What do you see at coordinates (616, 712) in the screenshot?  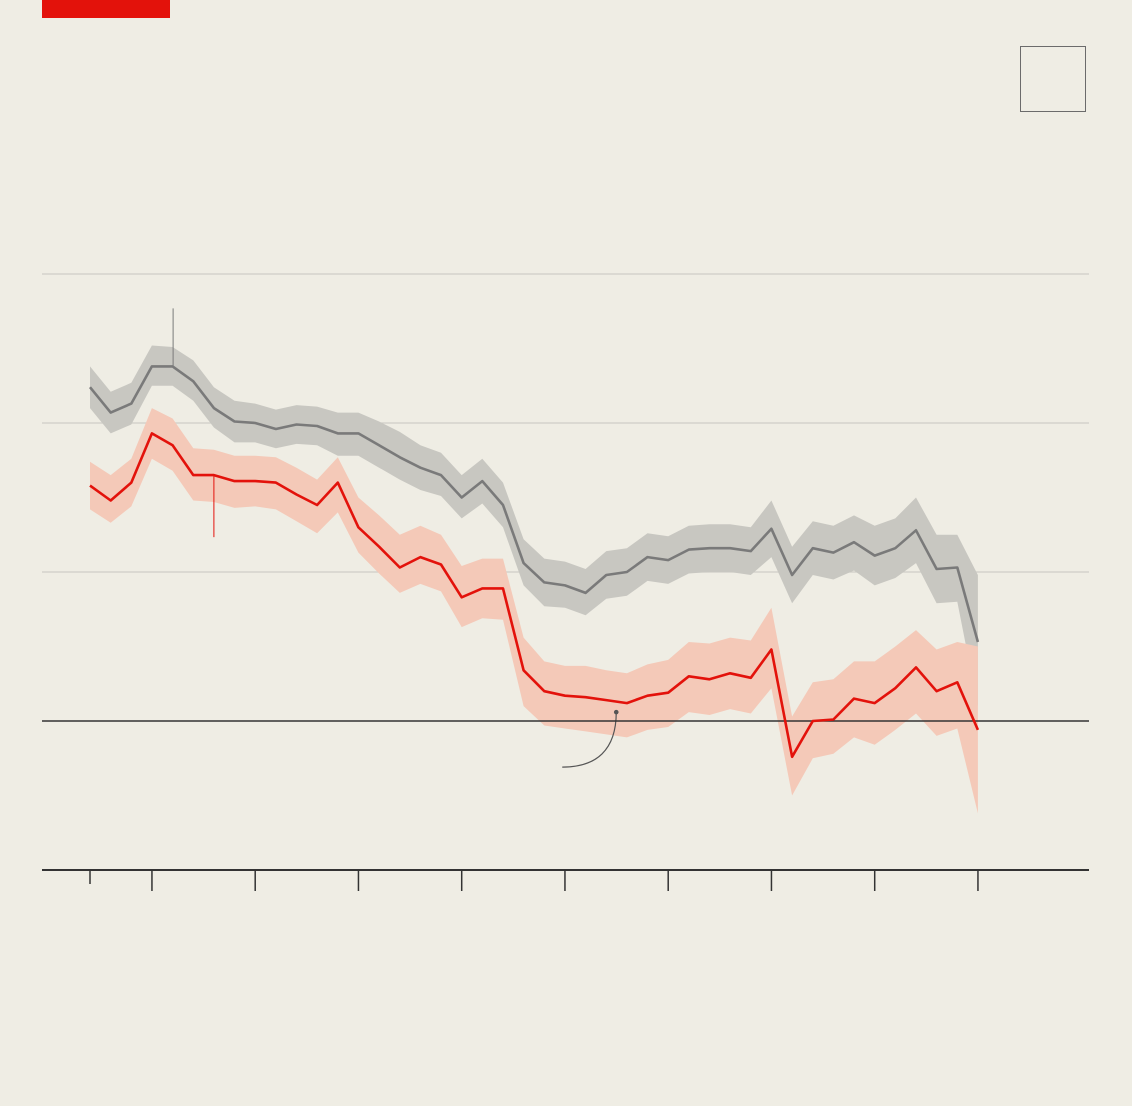 I see `annotation-dot` at bounding box center [616, 712].